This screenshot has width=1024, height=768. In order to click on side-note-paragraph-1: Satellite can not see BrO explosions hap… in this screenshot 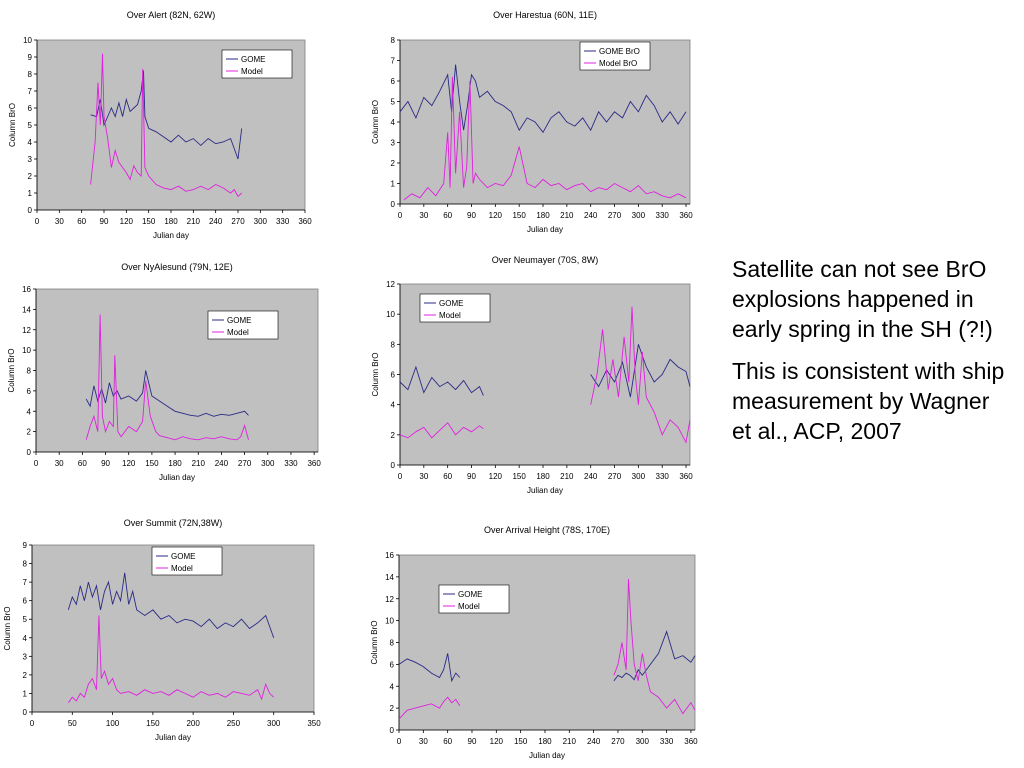, I will do `click(862, 299)`.